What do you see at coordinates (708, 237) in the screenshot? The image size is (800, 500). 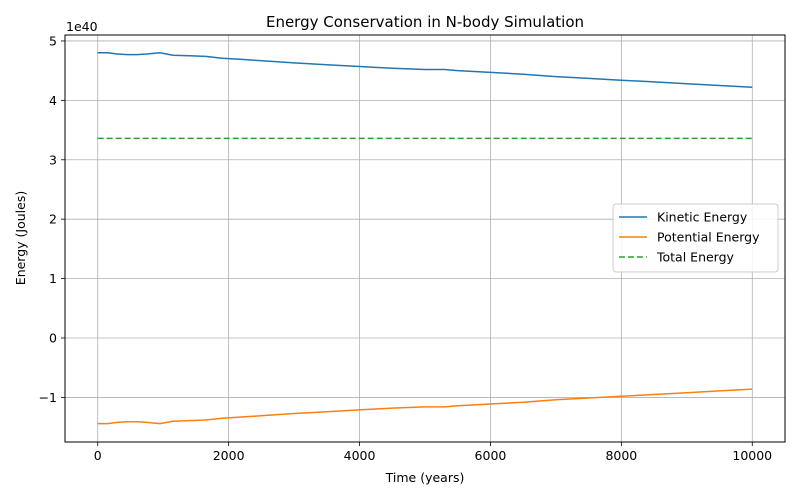 I see `legend-label: Potential Energy` at bounding box center [708, 237].